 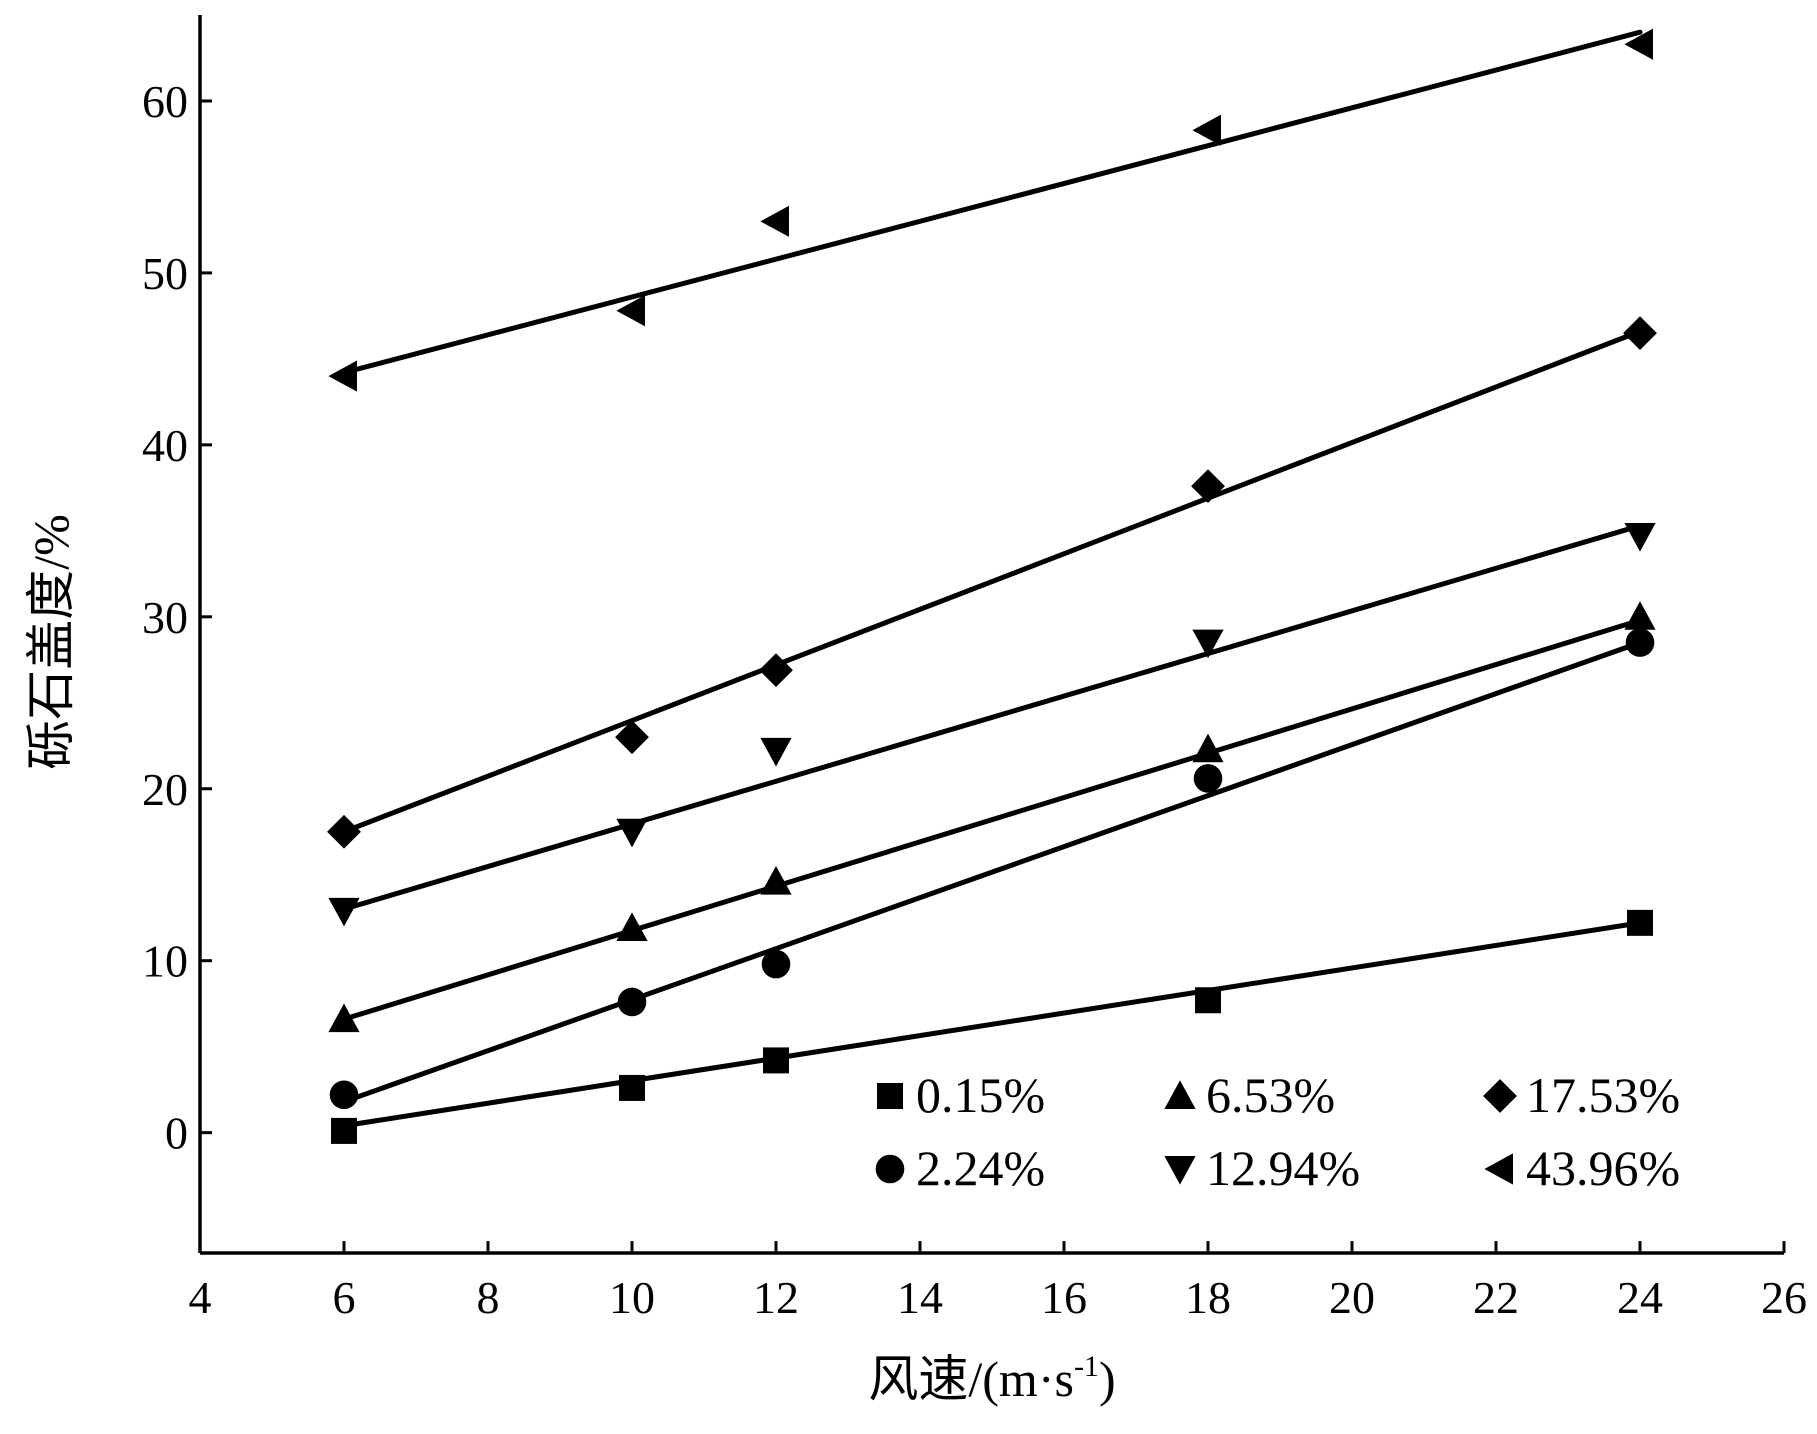 What do you see at coordinates (980, 1095) in the screenshot?
I see `legend-label: 0.15%` at bounding box center [980, 1095].